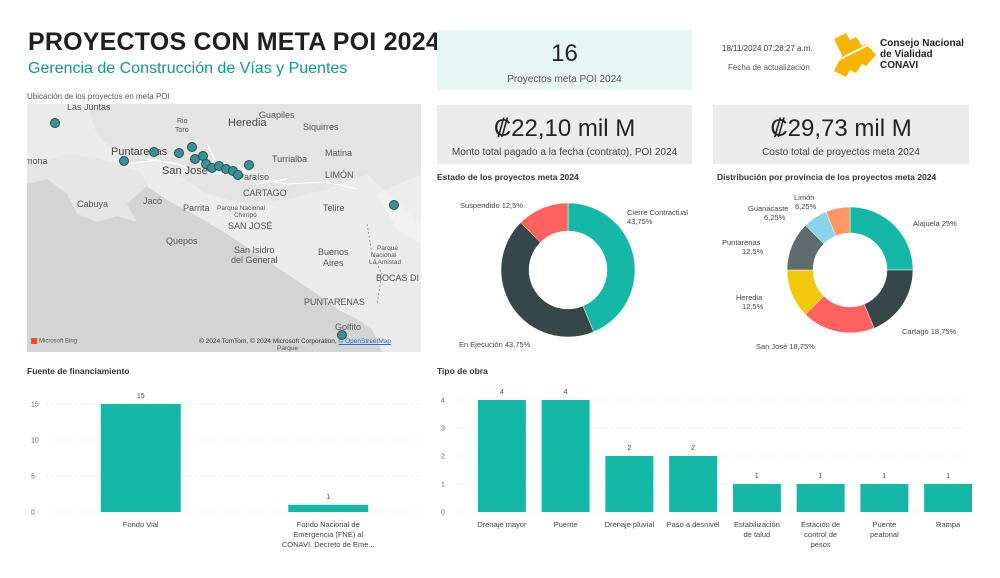 This screenshot has height=578, width=1000. Describe the element at coordinates (254, 250) in the screenshot. I see `map-label: San Isidro` at that location.